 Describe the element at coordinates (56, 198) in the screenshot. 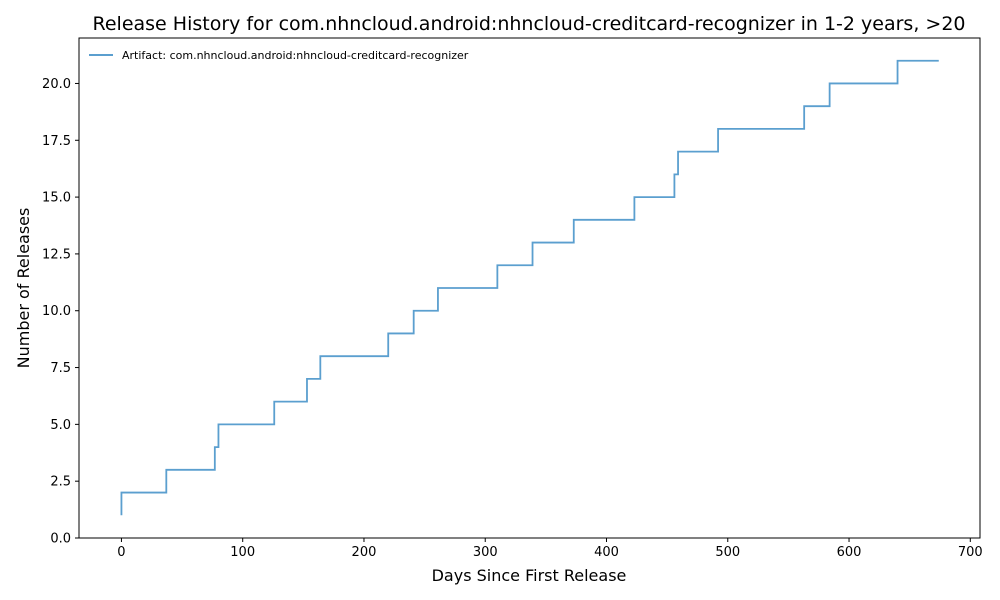

I see `y-tick-label: 15.0` at that location.